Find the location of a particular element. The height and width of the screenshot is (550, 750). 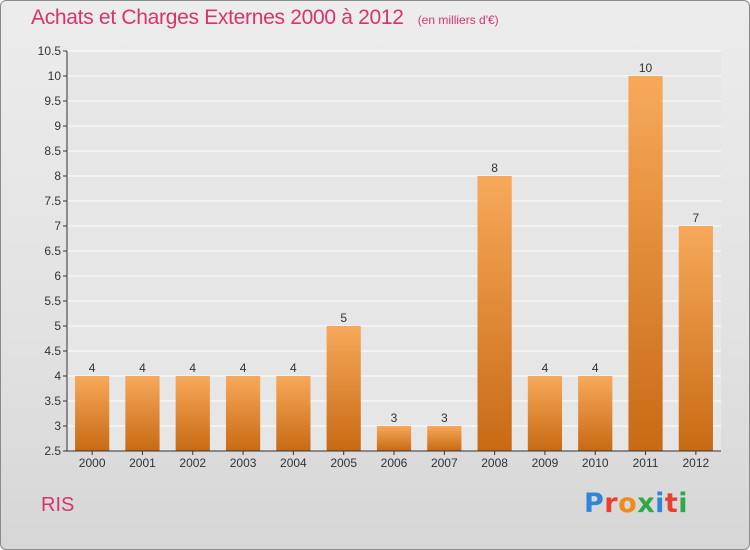

y-tick-label: 10.5 is located at coordinates (50, 51).